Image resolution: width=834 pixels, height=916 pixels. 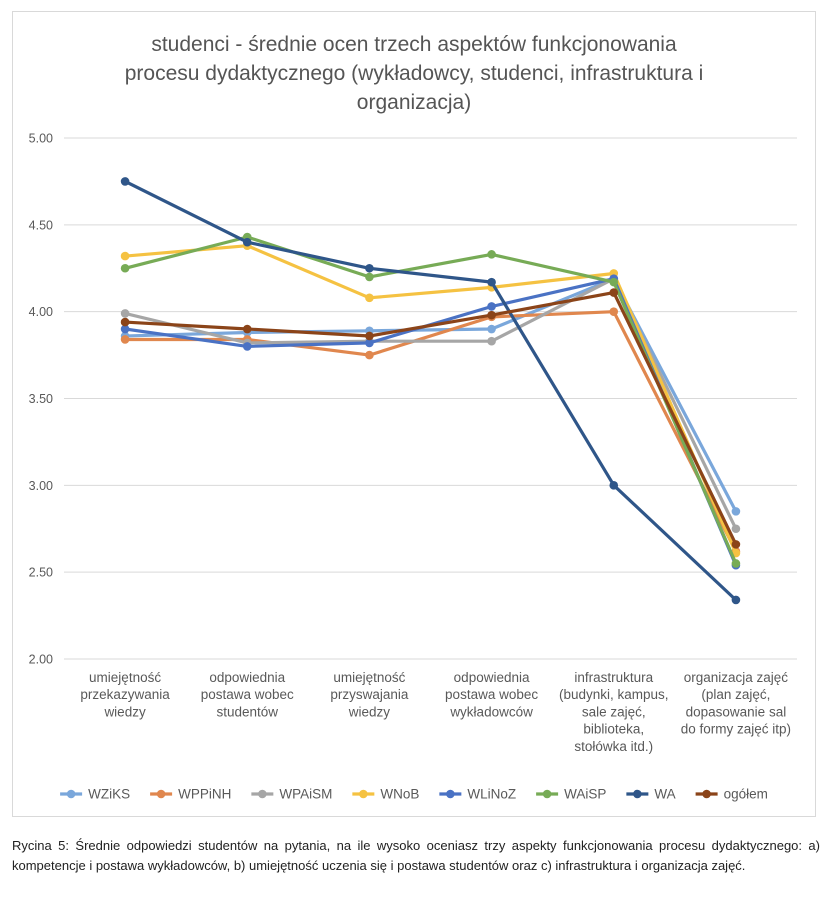 I want to click on x-category-line: (plan zajęć,, so click(x=735, y=694).